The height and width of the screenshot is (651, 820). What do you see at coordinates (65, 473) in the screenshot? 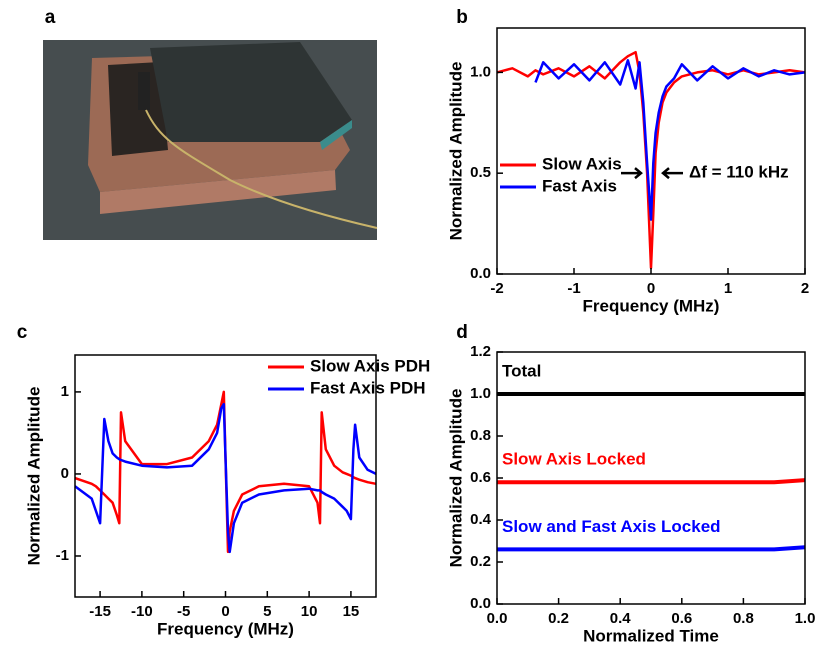
I see `y-tick-label: 0` at bounding box center [65, 473].